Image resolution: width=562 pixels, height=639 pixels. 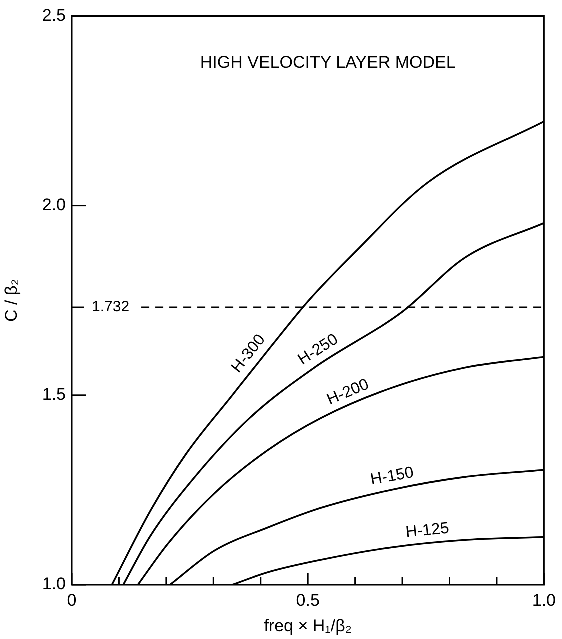 I want to click on y-axis-title: C / β₂, so click(x=11, y=300).